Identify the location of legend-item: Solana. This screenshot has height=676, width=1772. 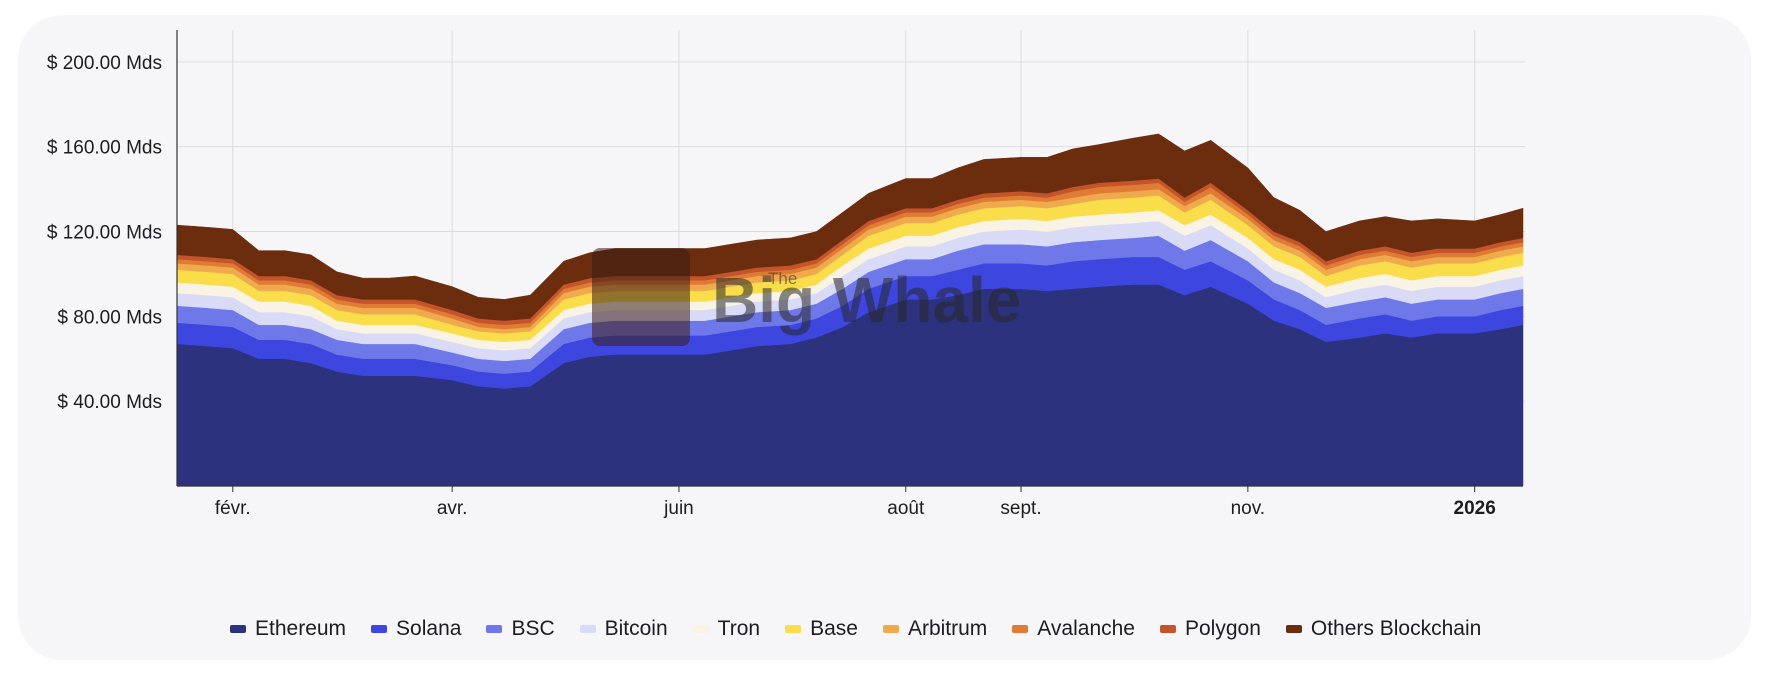
(416, 629).